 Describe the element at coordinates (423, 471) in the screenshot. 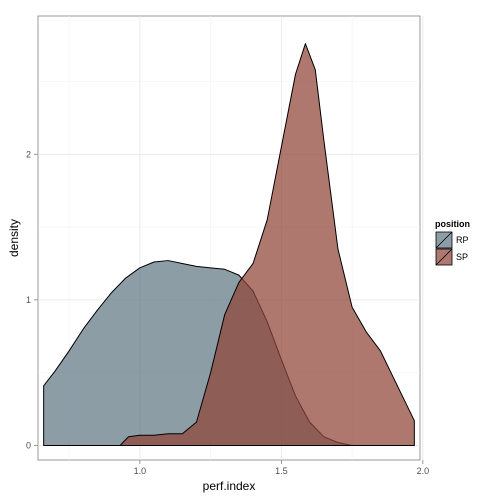

I see `x-tick-label: 2.0` at that location.